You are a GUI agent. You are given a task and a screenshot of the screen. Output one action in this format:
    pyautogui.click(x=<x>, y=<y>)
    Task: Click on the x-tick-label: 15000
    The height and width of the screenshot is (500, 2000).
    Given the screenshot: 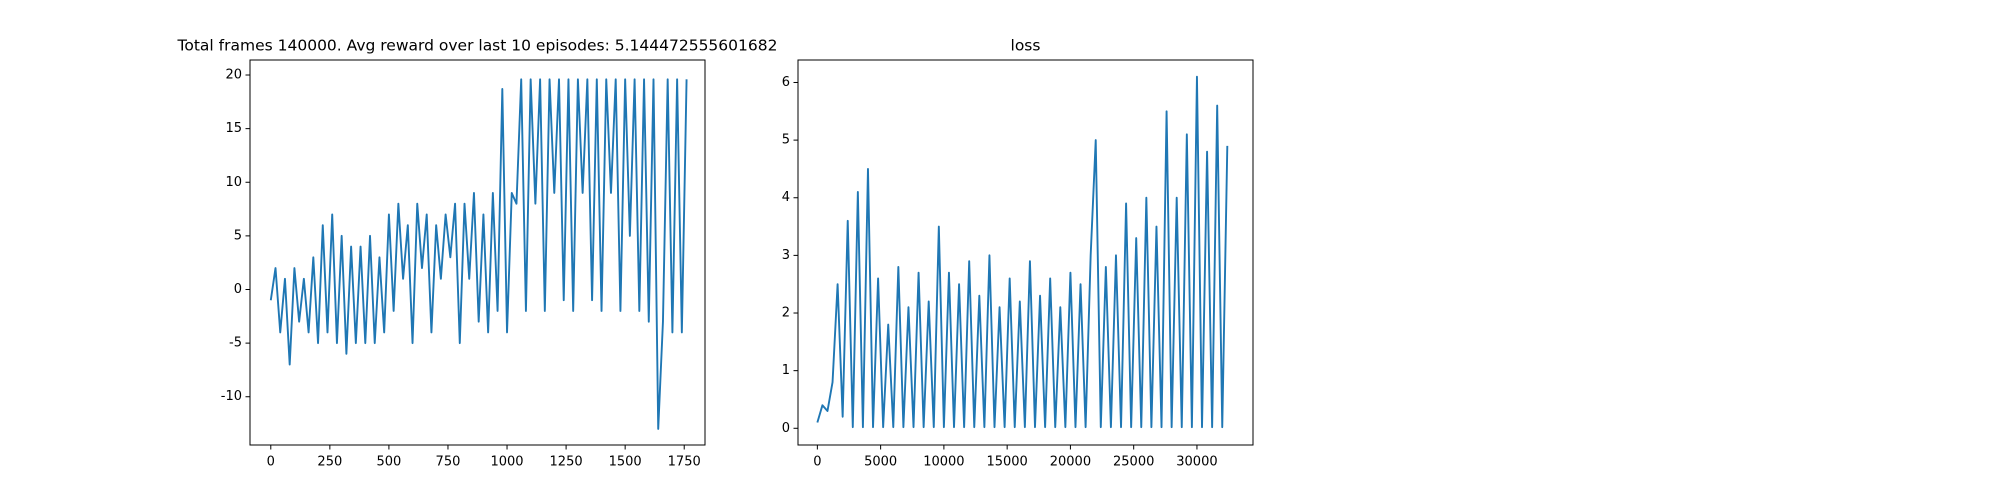 What is the action you would take?
    pyautogui.click(x=1006, y=462)
    